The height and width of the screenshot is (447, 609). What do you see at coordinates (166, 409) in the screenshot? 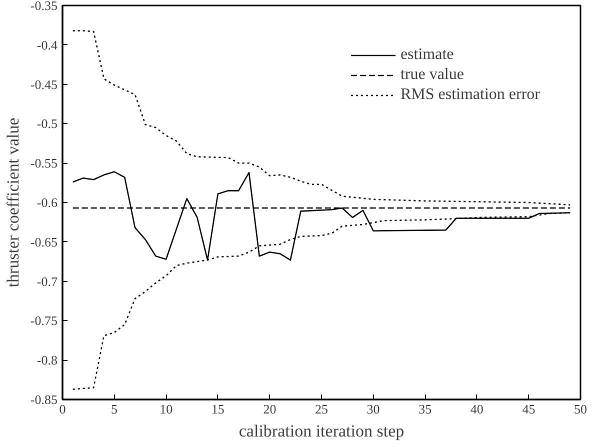
I see `x-tick-label: 10` at bounding box center [166, 409].